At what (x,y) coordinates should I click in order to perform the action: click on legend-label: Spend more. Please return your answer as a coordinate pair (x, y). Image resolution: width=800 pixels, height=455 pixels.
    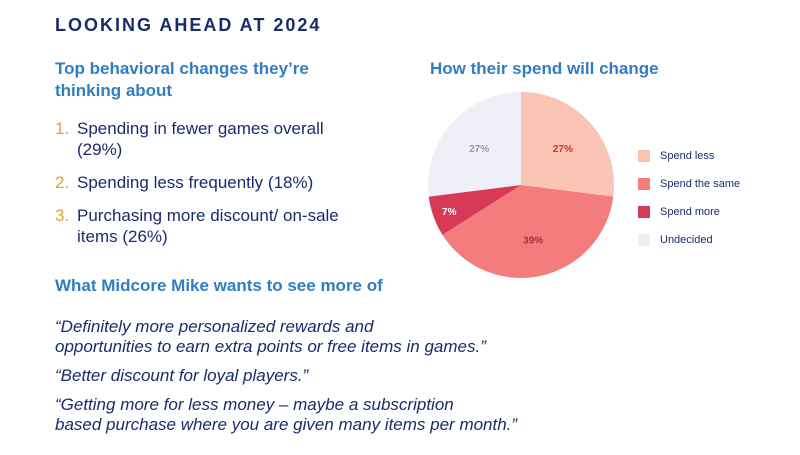
    Looking at the image, I should click on (690, 212).